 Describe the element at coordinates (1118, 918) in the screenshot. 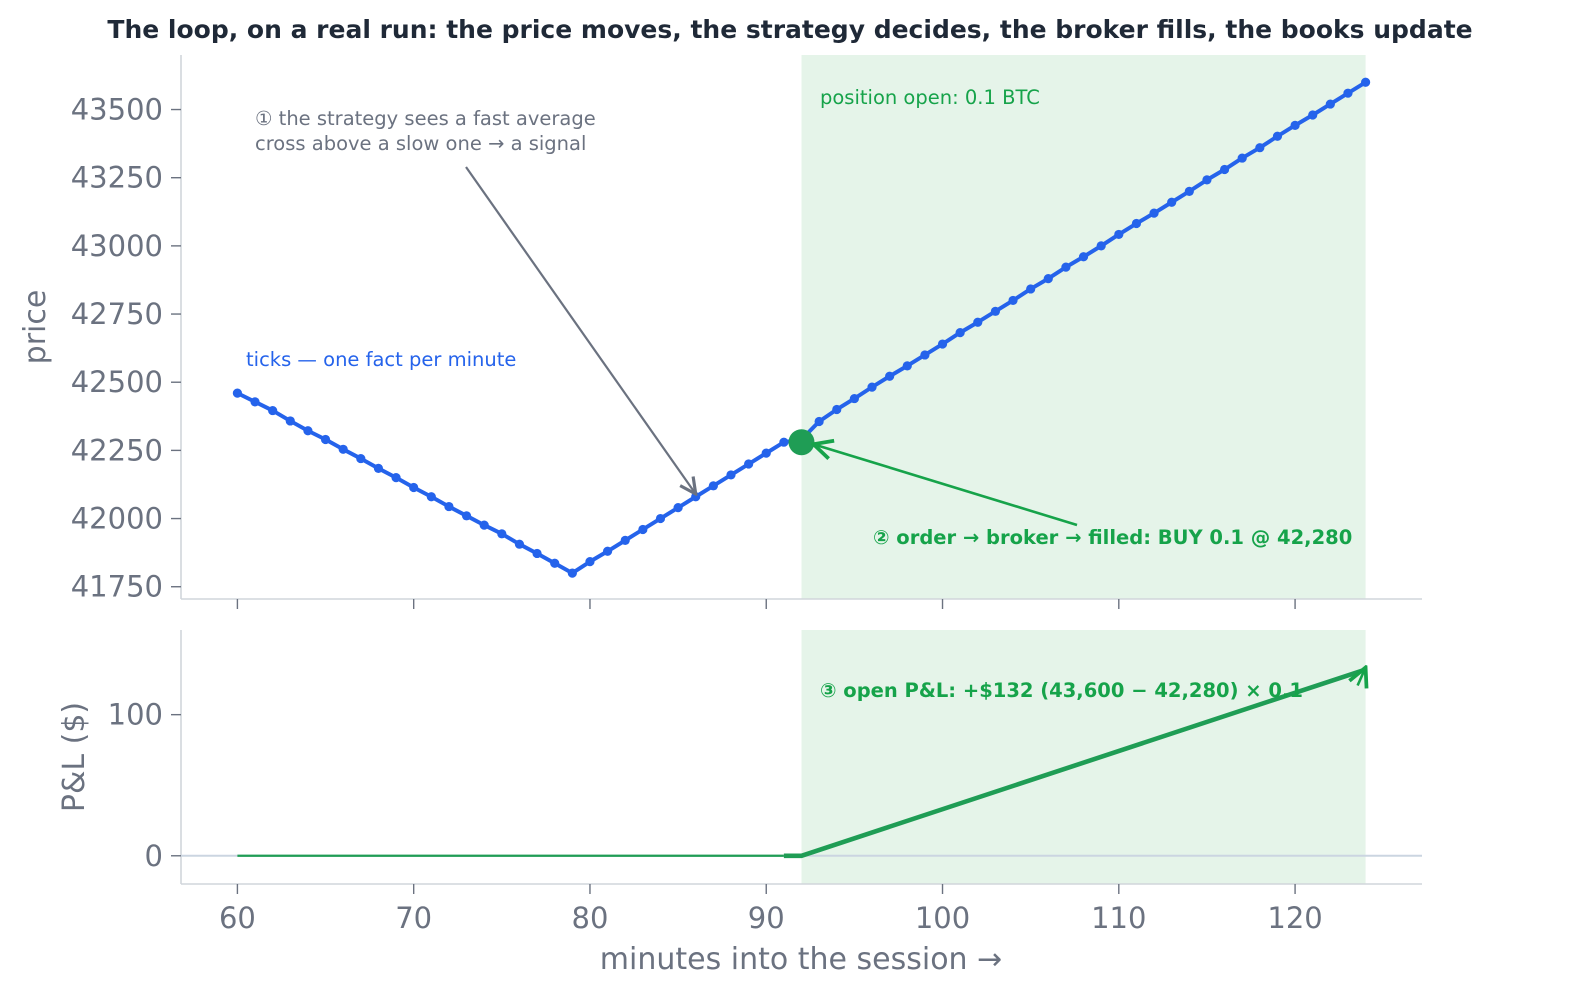

I see `x-tick-label: 110` at that location.